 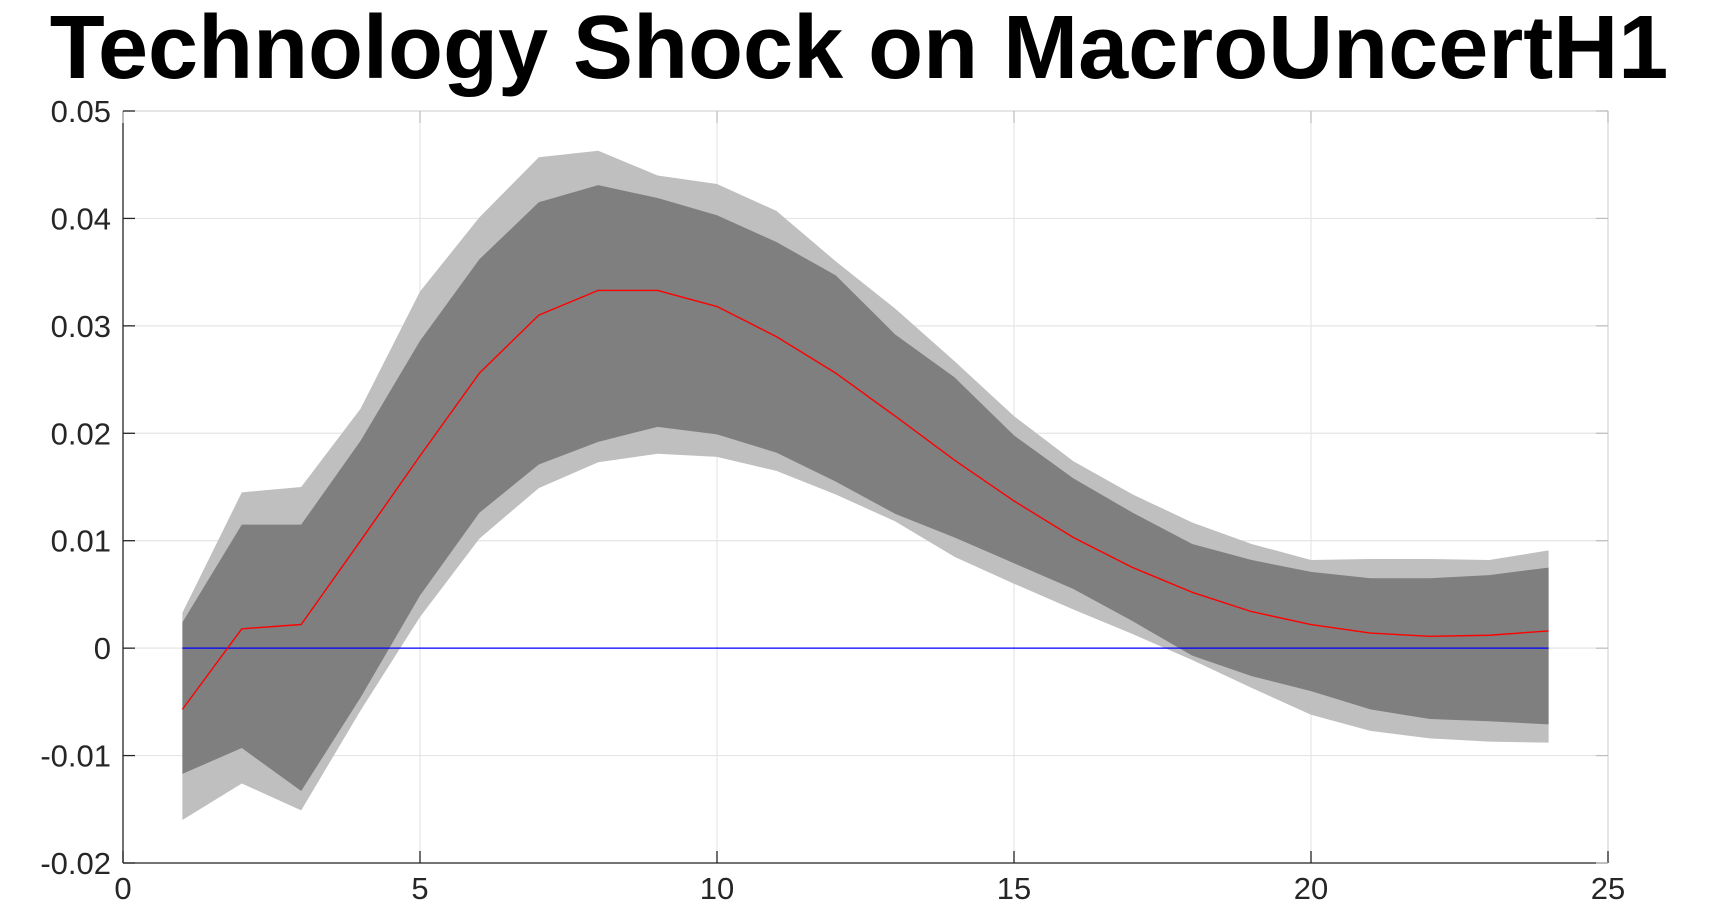 What do you see at coordinates (1311, 888) in the screenshot?
I see `x-tick-label: 20` at bounding box center [1311, 888].